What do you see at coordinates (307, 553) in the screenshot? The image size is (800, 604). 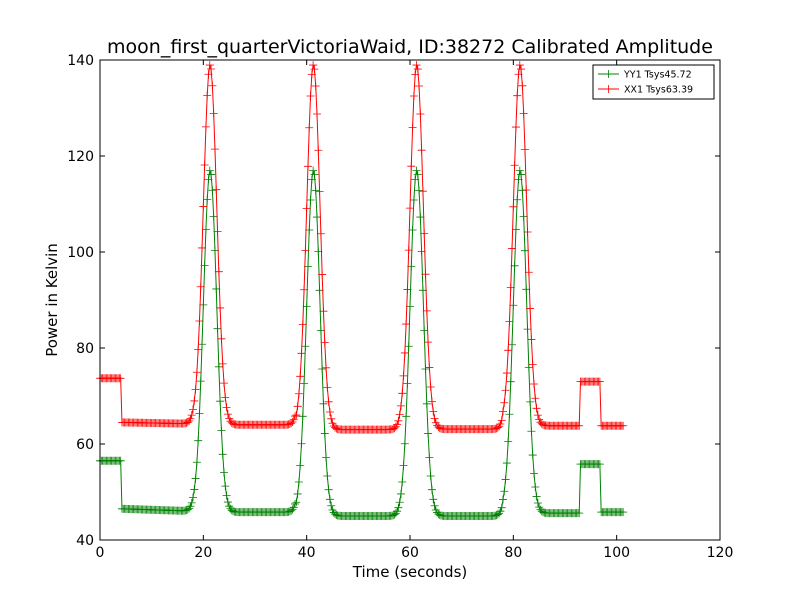 I see `x-tick-label: 40` at bounding box center [307, 553].